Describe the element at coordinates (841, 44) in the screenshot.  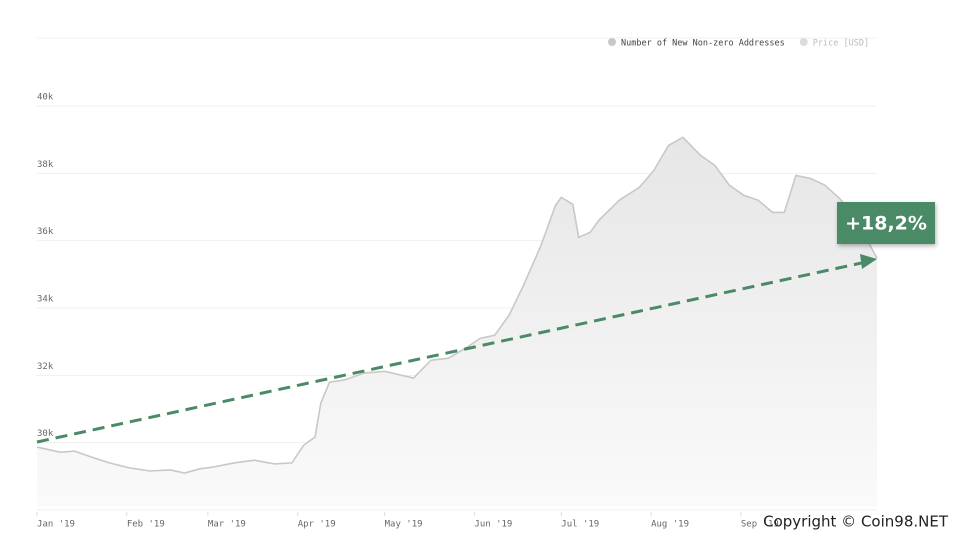
I see `legend-label: Price [USD]` at that location.